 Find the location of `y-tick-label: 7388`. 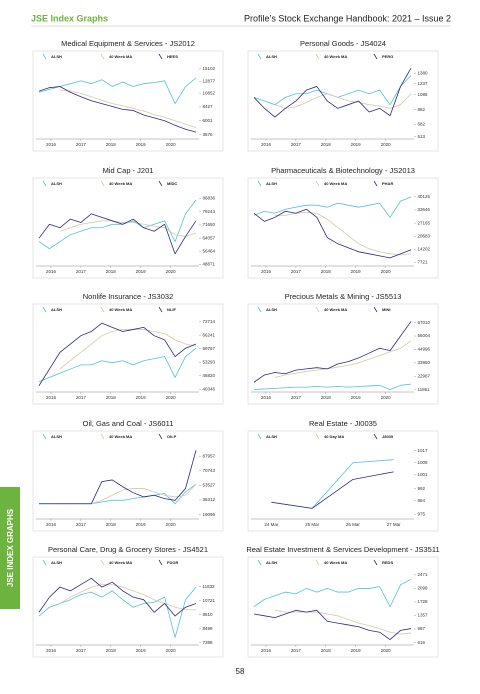

y-tick-label: 7388 is located at coordinates (208, 642).